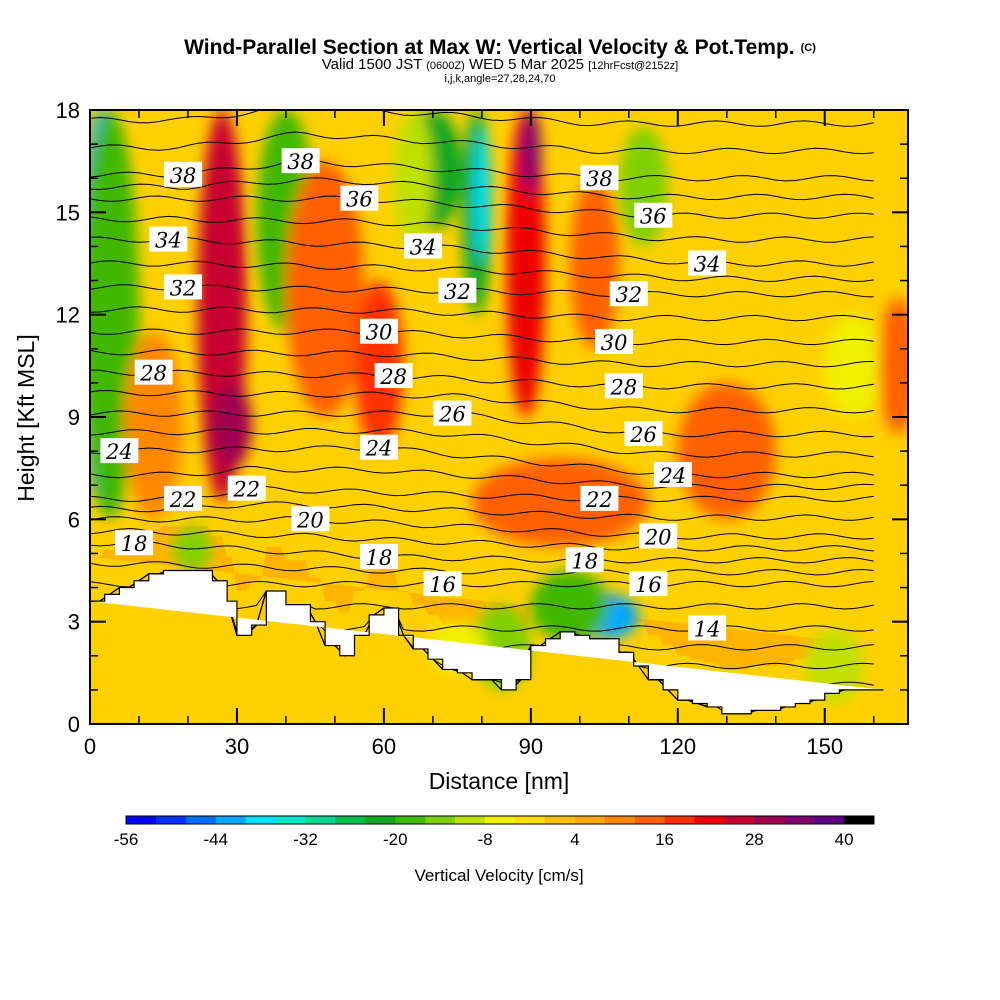  Describe the element at coordinates (68, 315) in the screenshot. I see `y-tick-label: 12` at that location.